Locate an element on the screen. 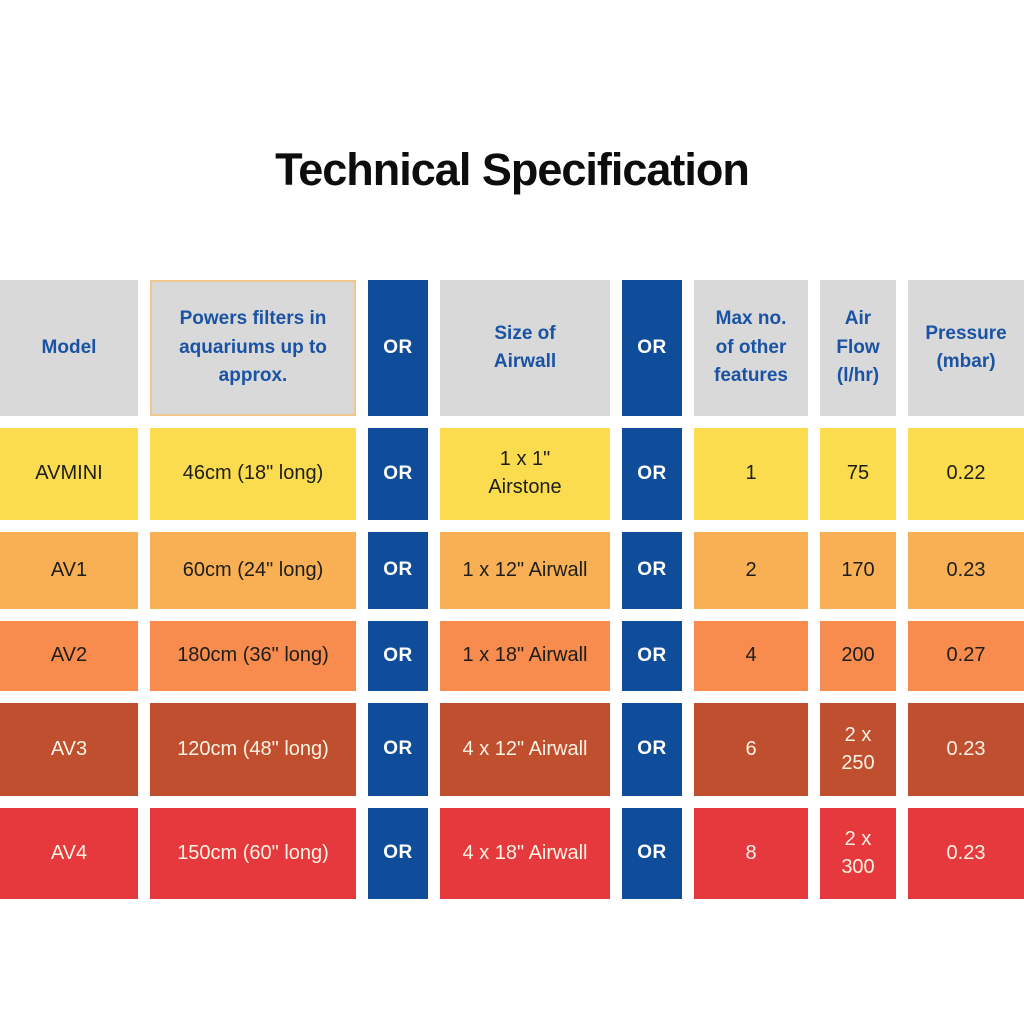 The width and height of the screenshot is (1024, 1024). cell-max-features: 2 is located at coordinates (751, 570).